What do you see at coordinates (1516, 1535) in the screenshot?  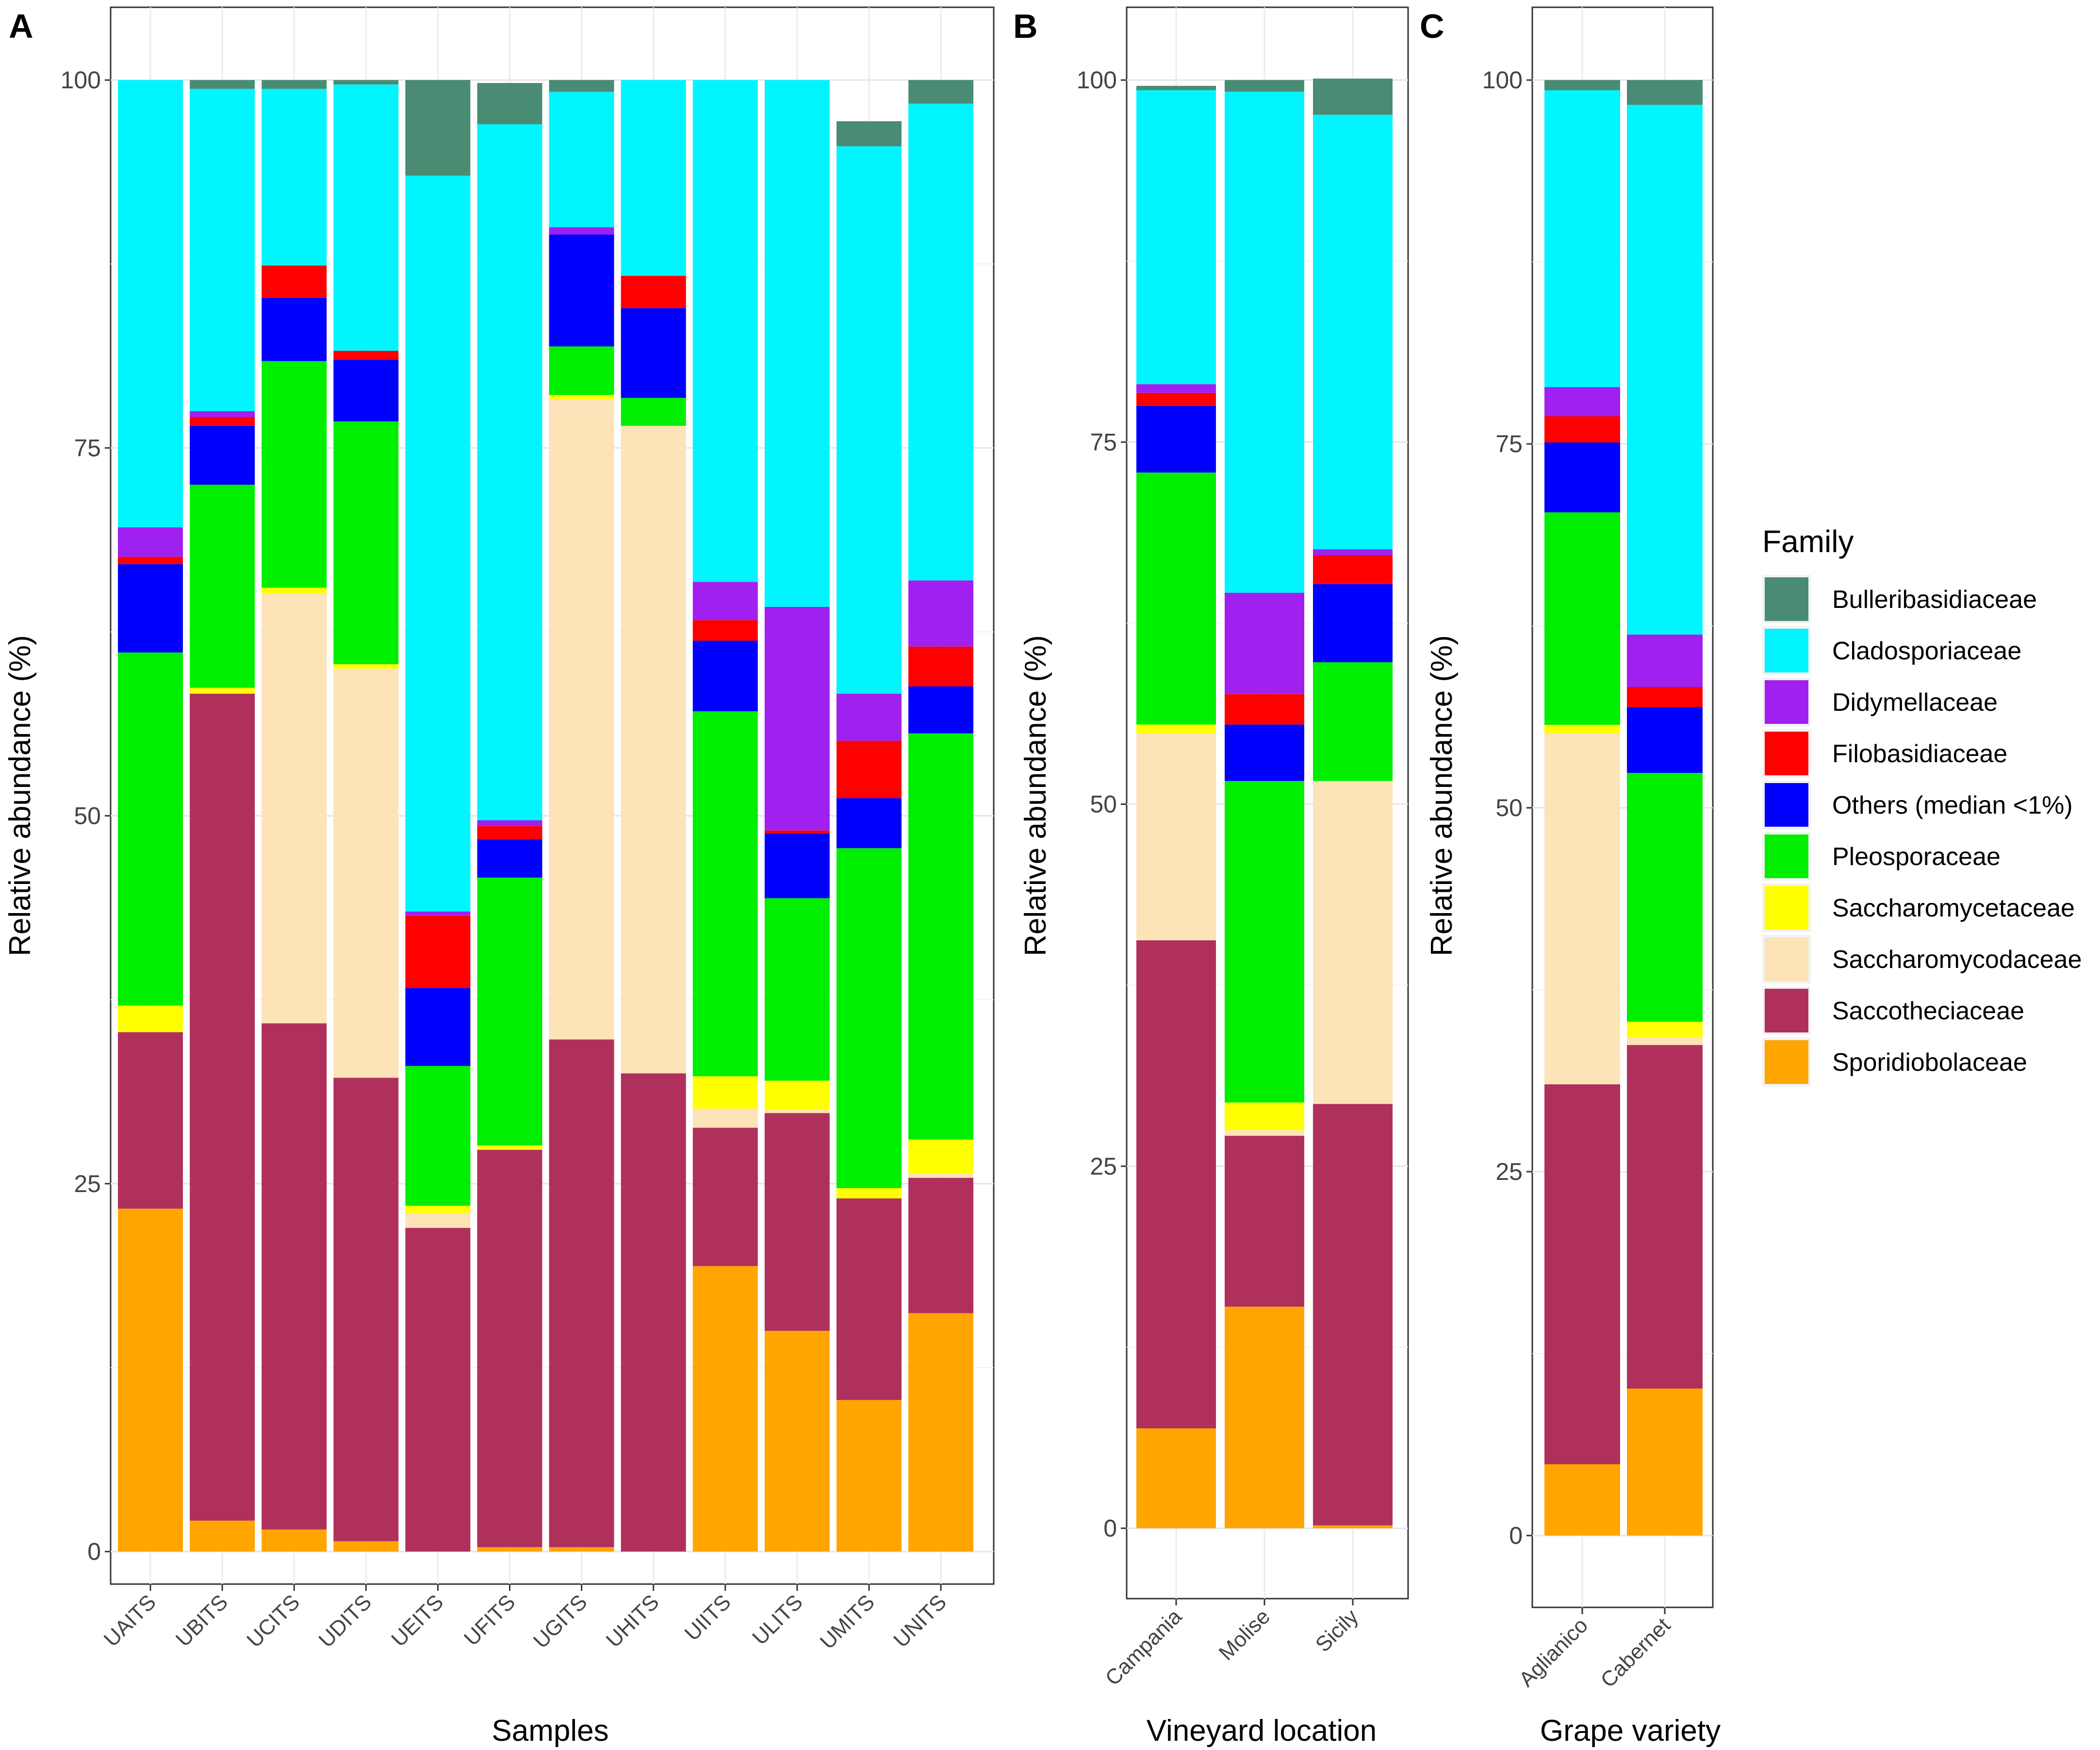 I see `y-tick-label: 0` at bounding box center [1516, 1535].